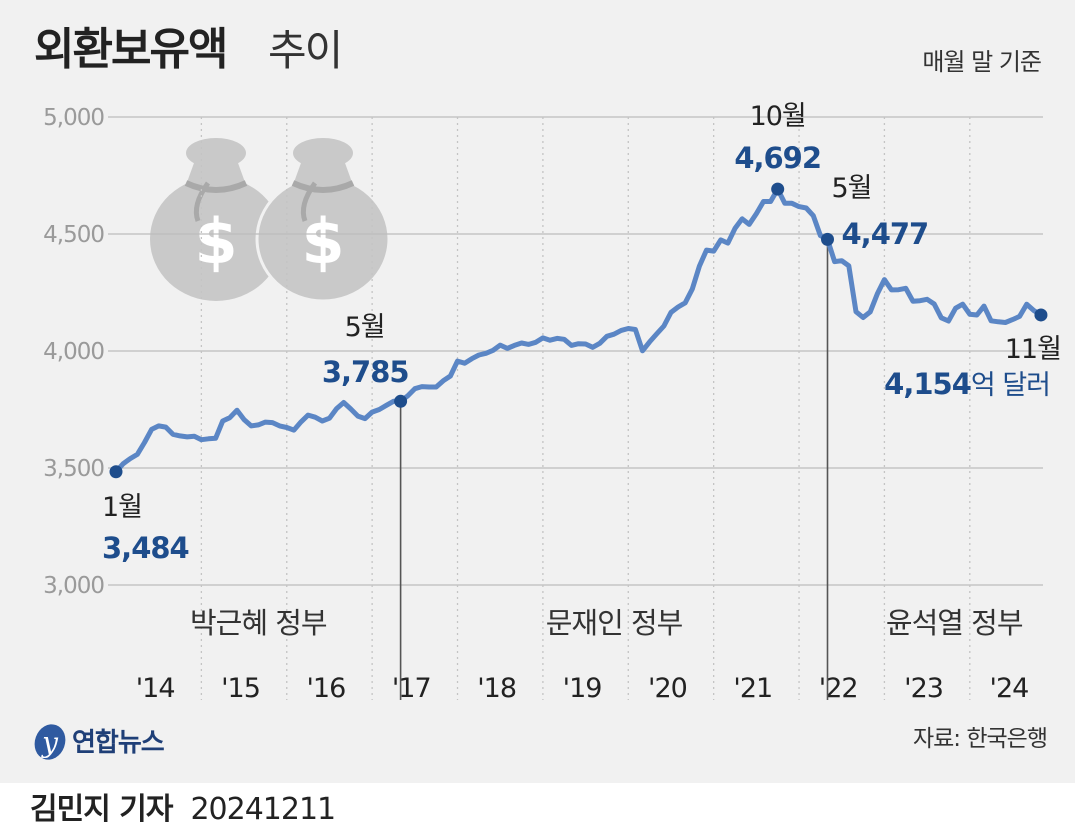 The image size is (1075, 839). I want to click on annotation-value: 3,785, so click(365, 372).